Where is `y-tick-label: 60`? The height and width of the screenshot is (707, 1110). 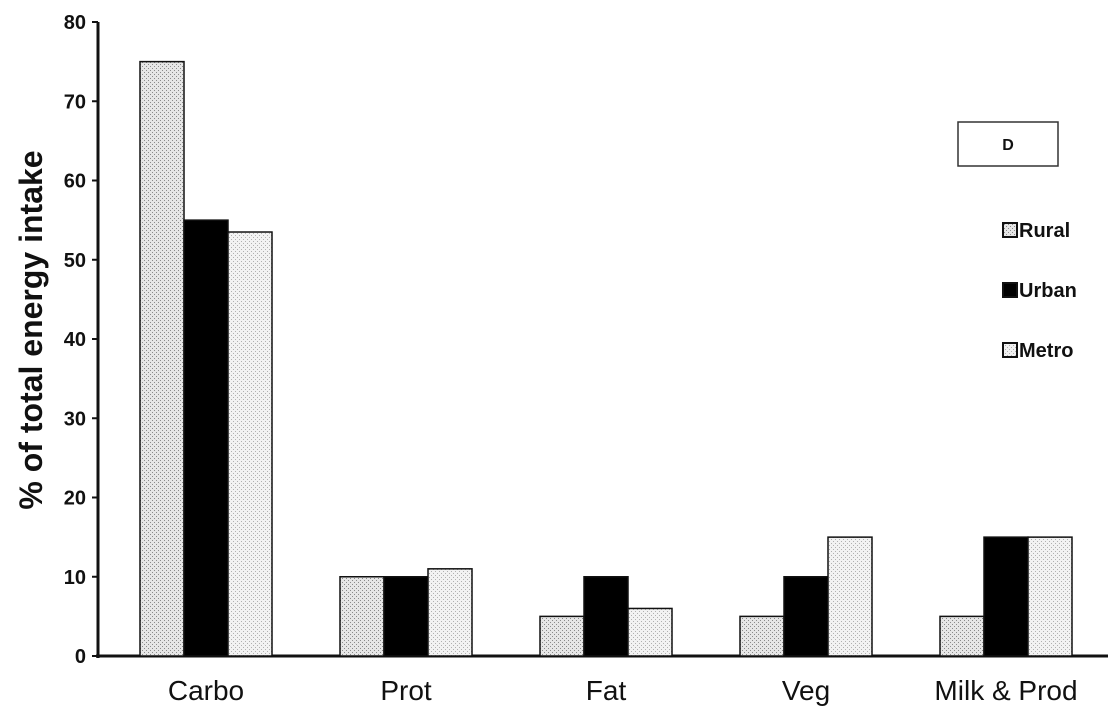 y-tick-label: 60 is located at coordinates (75, 182).